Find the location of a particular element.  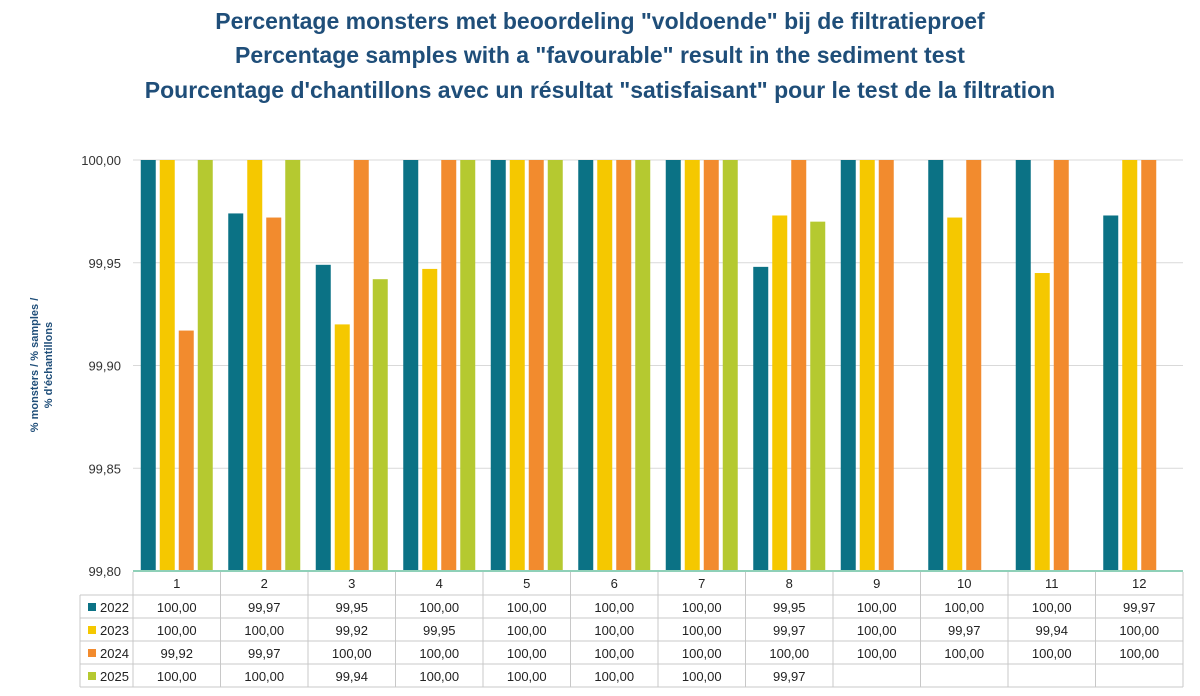

data-label-2022-cat-9: 100,00 is located at coordinates (877, 607).